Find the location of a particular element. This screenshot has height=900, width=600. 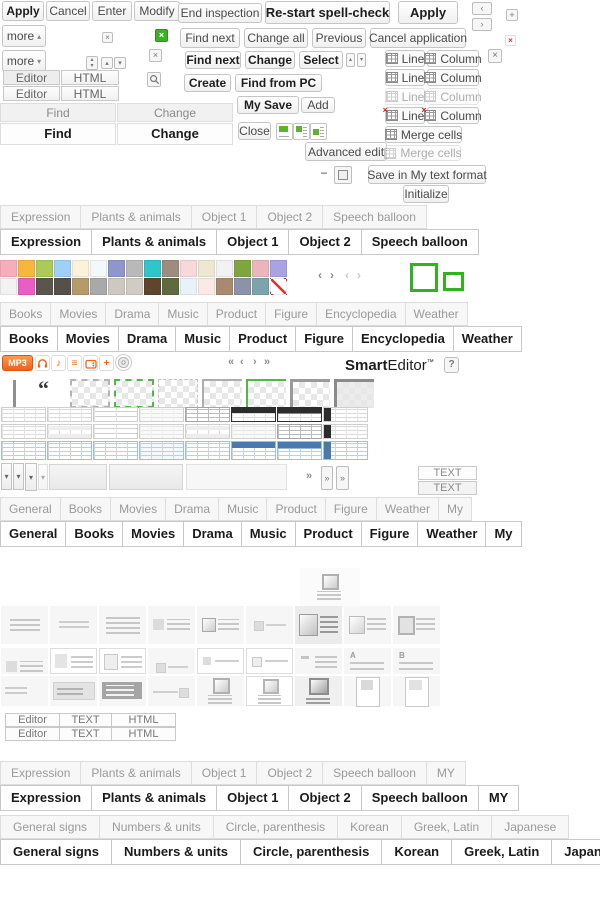

first-page-icon: « is located at coordinates (231, 362).